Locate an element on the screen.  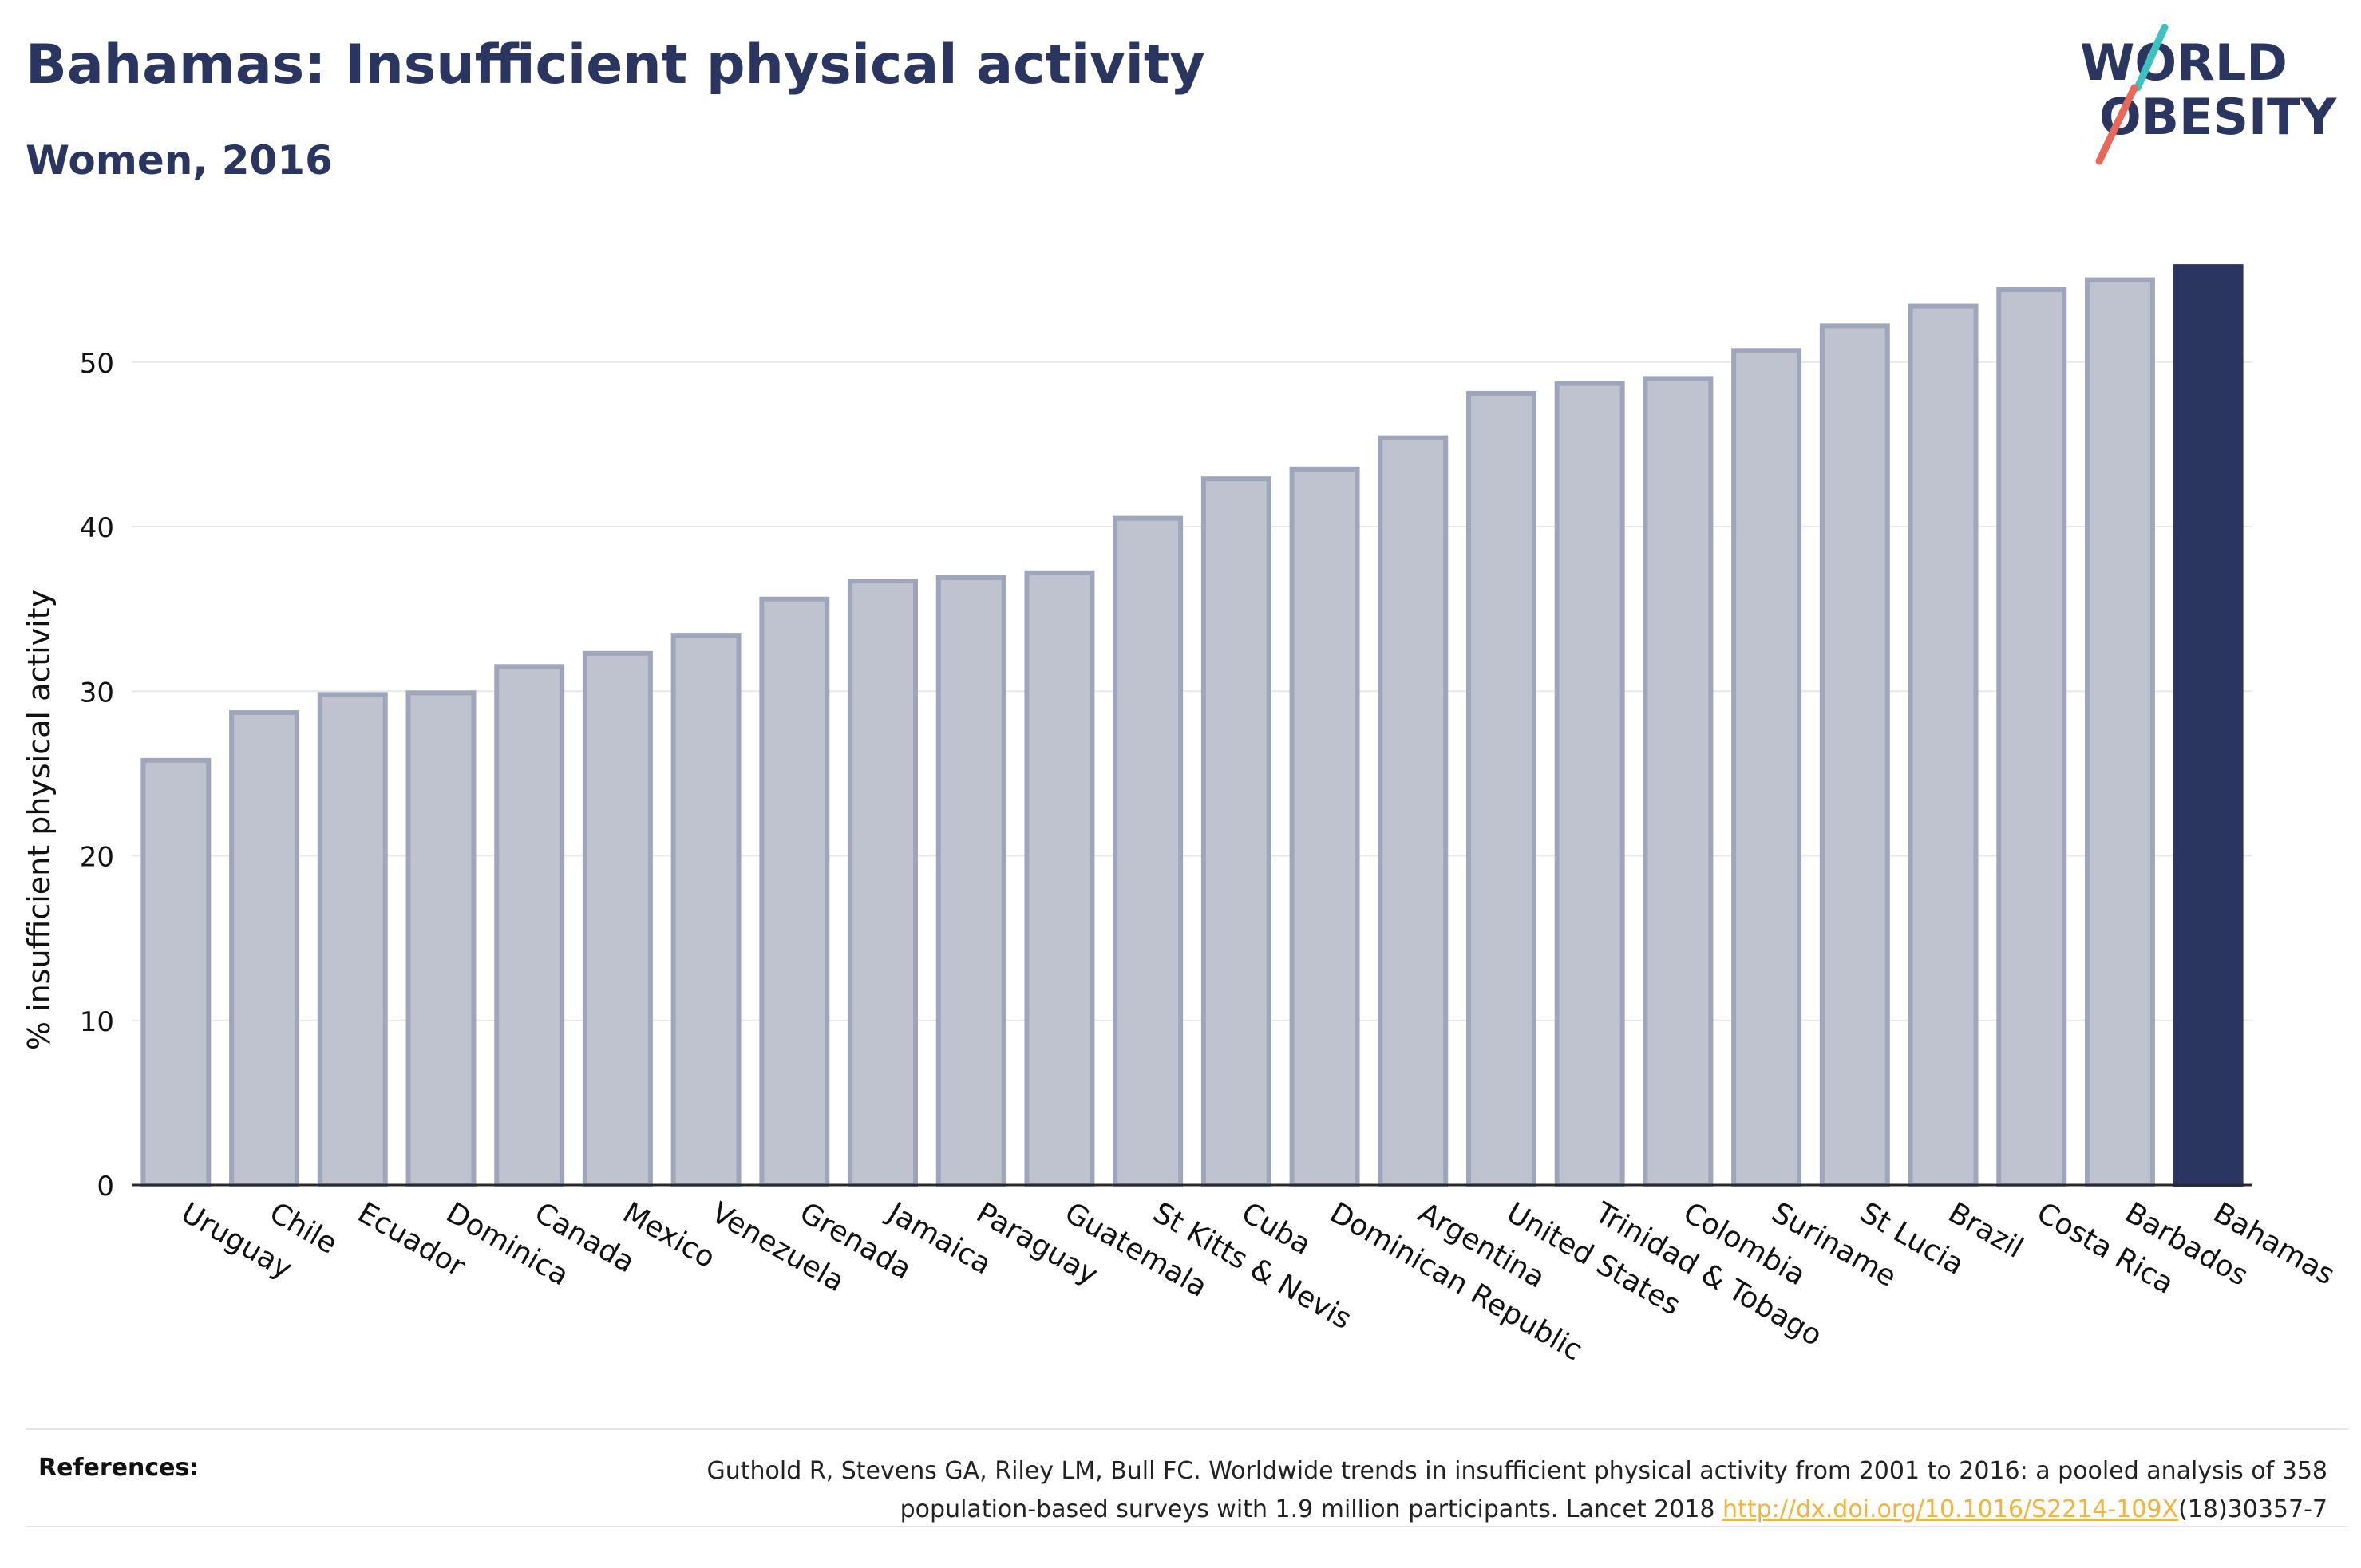
bar-suriname is located at coordinates (1766, 767).